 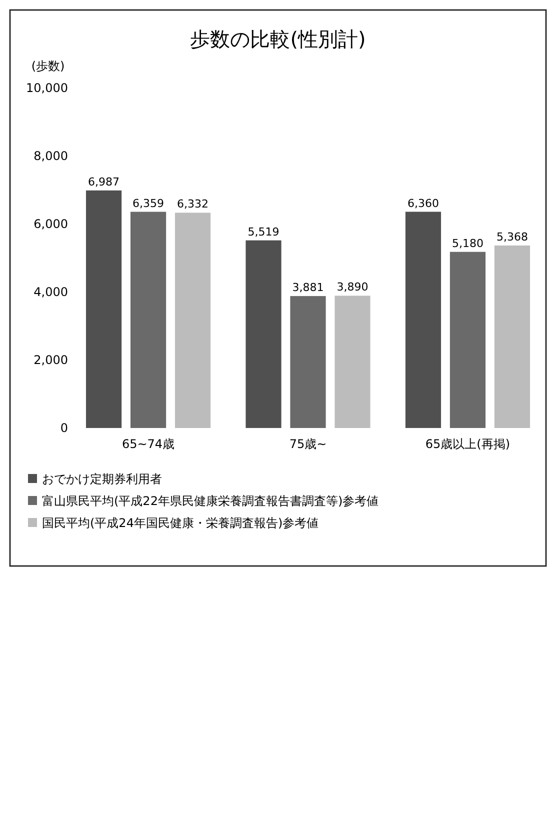 I want to click on y-tick-label: 10,000, so click(x=47, y=88).